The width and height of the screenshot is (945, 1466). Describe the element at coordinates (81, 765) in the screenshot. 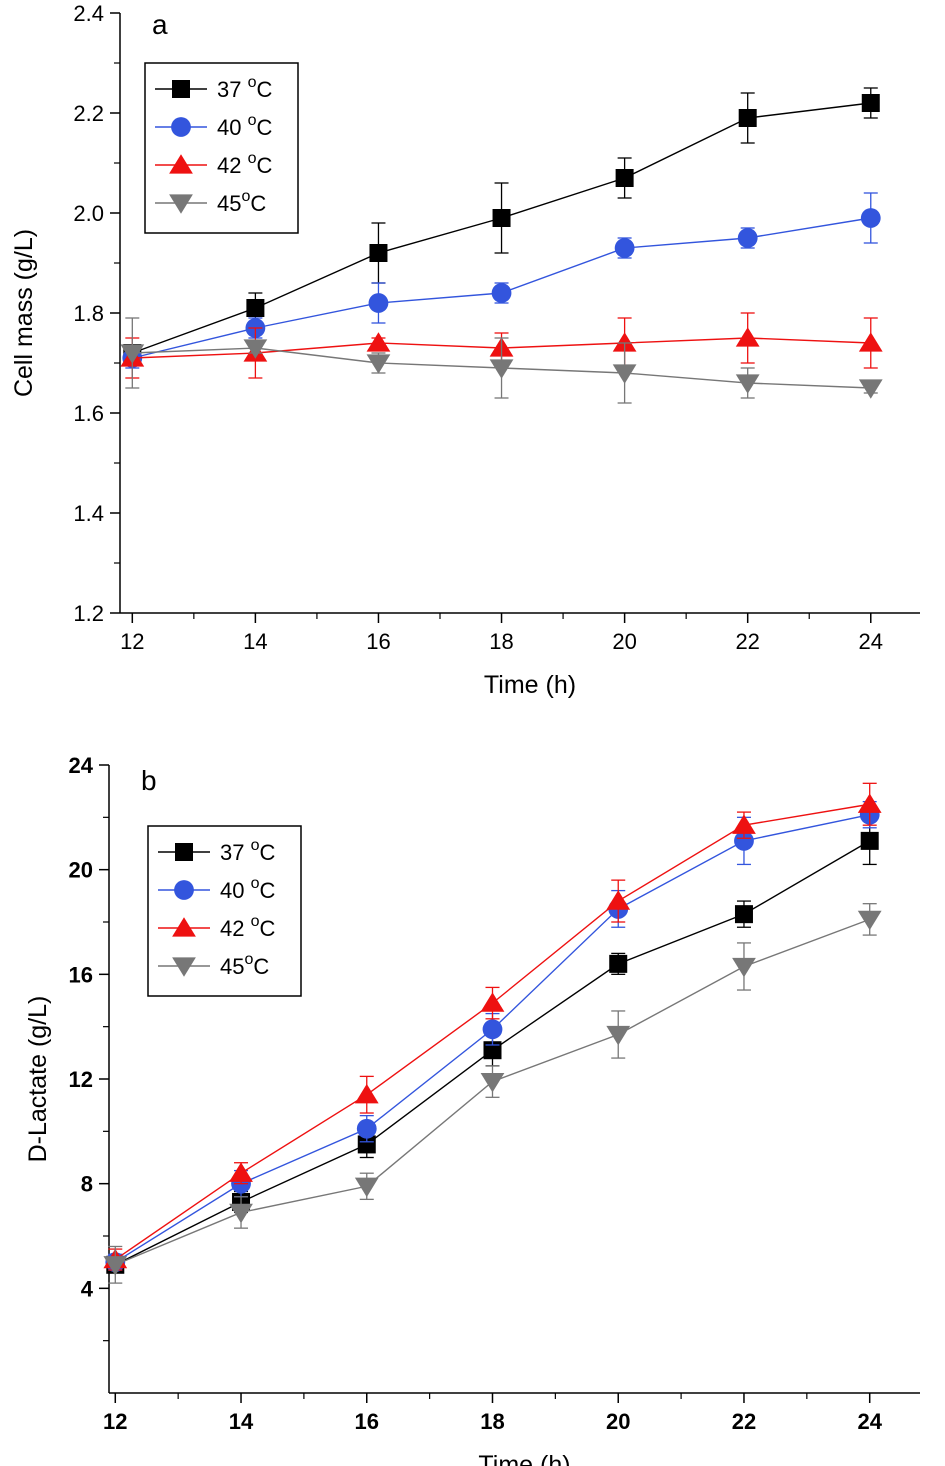

I see `y-tick-label: 24` at that location.